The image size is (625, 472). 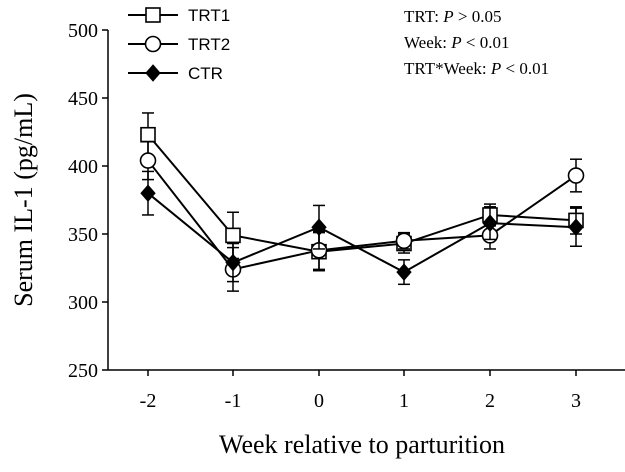 I want to click on stat-annotation: Week: P < 0.01, so click(x=456, y=42).